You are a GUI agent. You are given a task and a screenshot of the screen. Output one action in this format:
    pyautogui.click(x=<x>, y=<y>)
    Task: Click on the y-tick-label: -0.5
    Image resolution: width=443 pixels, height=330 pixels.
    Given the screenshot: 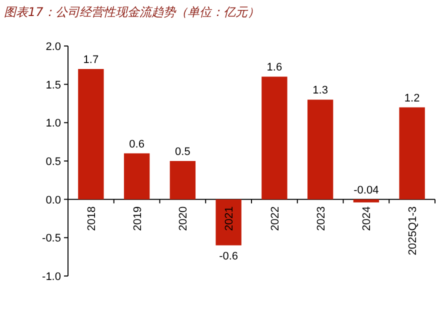 What is the action you would take?
    pyautogui.click(x=51, y=238)
    